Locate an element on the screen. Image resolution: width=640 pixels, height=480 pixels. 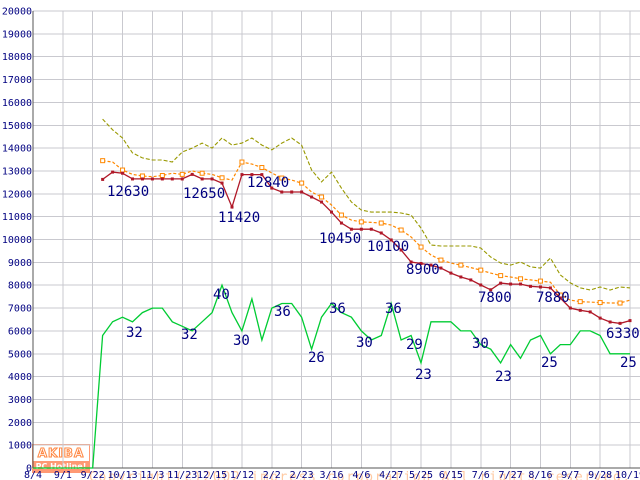
svg-text: 12000 is located at coordinates (17, 194).